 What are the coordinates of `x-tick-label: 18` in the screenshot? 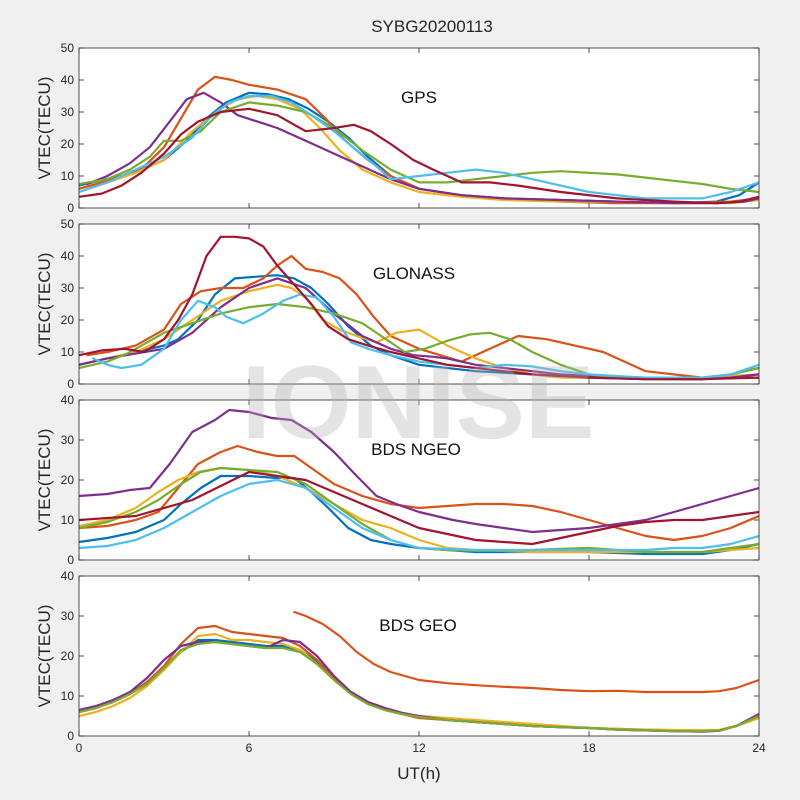 It's located at (589, 748).